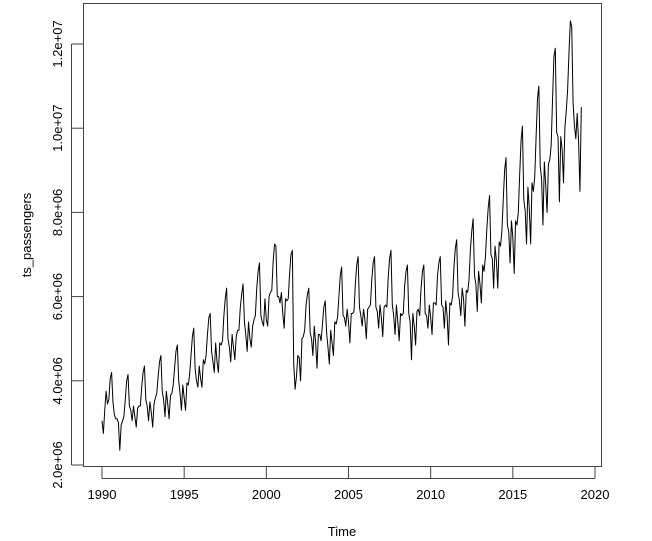  Describe the element at coordinates (57, 43) in the screenshot. I see `y-tick-label: 1.2e+07` at that location.